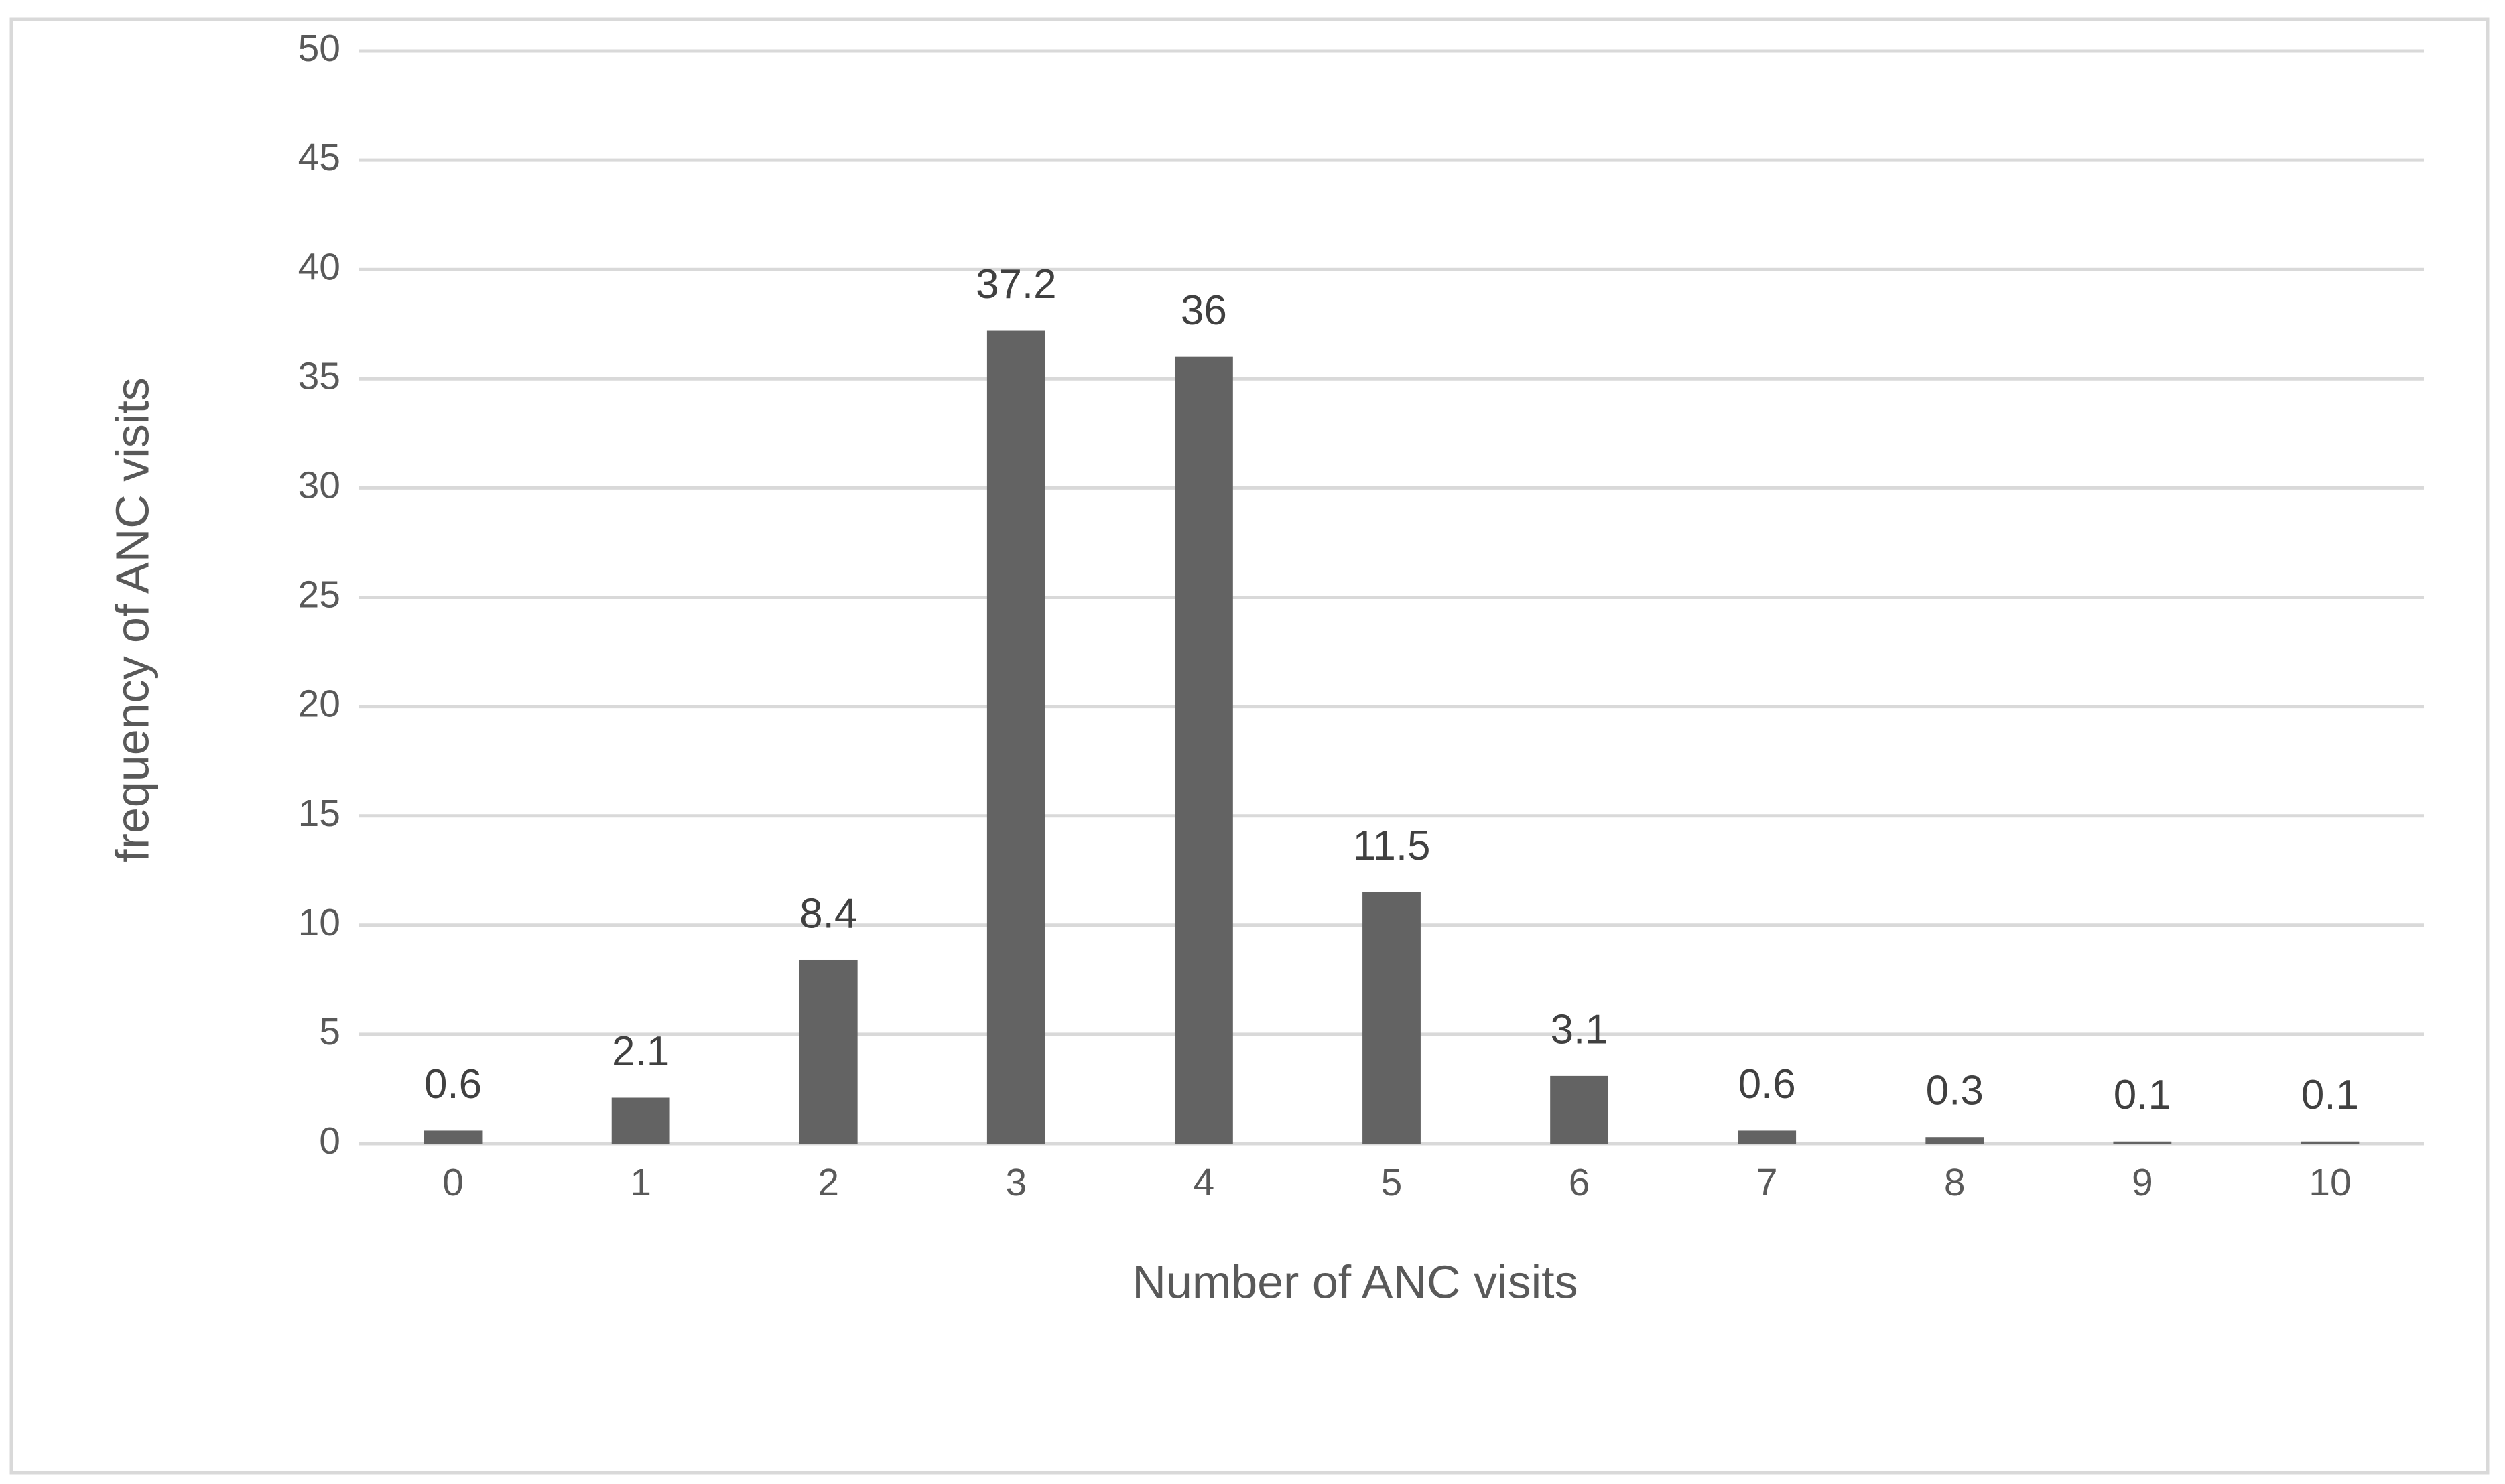 The height and width of the screenshot is (1484, 2505). What do you see at coordinates (1955, 1091) in the screenshot?
I see `data-label: 0.3` at bounding box center [1955, 1091].